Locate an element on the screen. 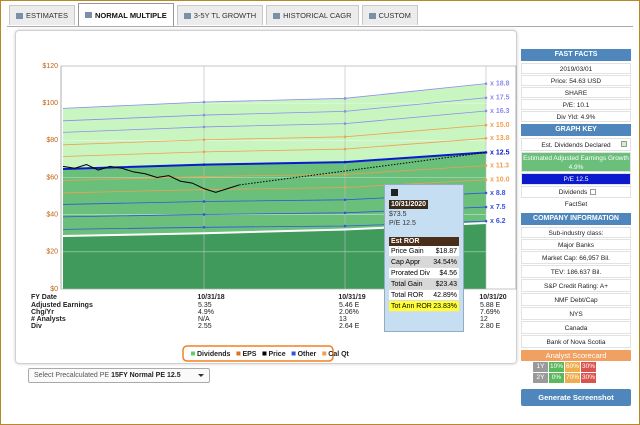  generate-button: Generate Screenshot is located at coordinates (576, 397).